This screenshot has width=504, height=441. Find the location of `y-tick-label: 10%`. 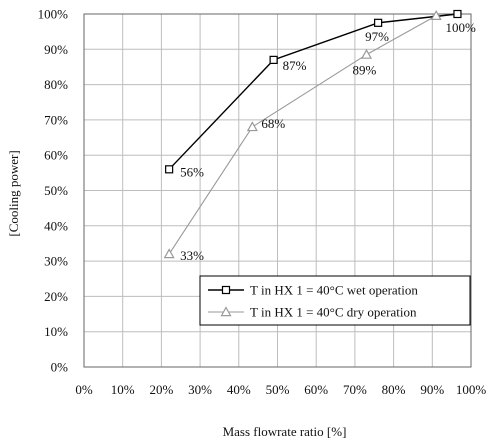

y-tick-label: 10% is located at coordinates (56, 331).